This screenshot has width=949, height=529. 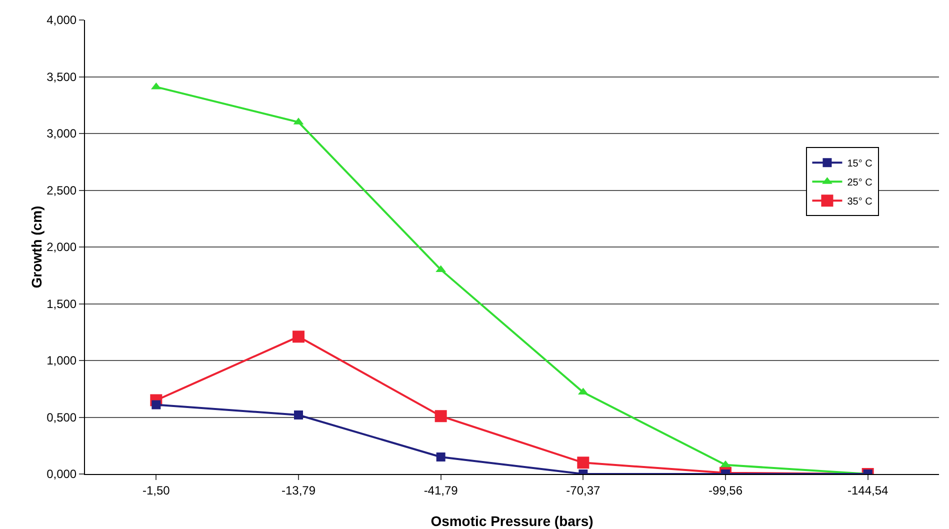 I want to click on x-tick-label: -13,79, so click(x=298, y=490).